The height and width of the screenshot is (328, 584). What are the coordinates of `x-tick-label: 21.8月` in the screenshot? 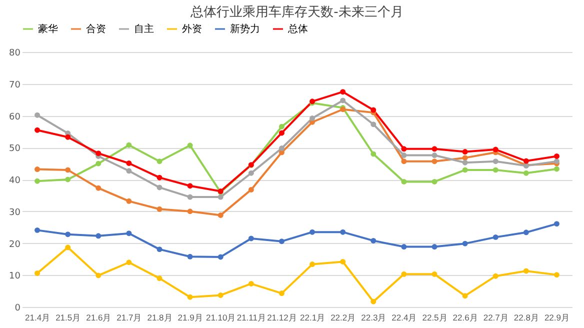 It's located at (160, 317).